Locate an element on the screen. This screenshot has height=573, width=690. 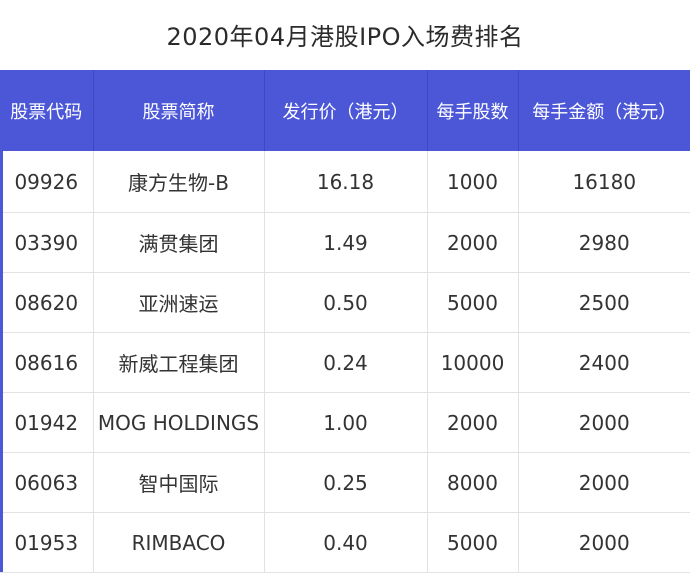
cell-lot-amount: 2500 is located at coordinates (604, 302).